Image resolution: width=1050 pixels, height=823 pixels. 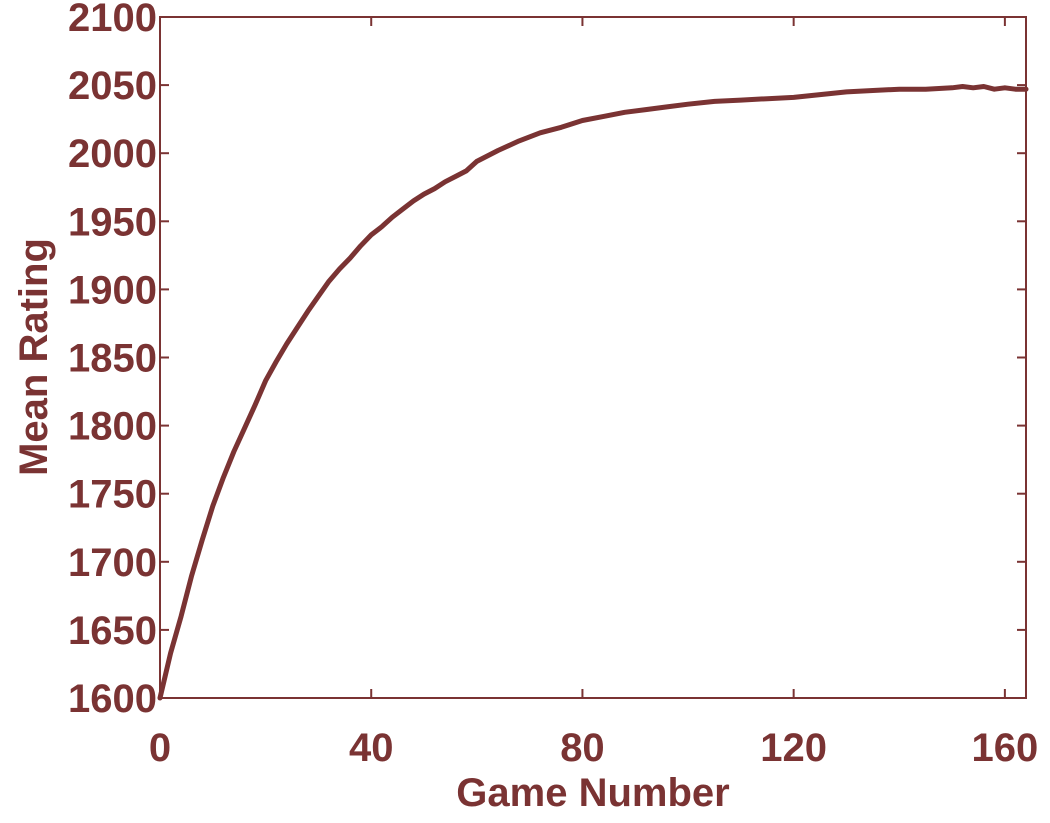 I want to click on y-tick-label: 1850, so click(x=112, y=359).